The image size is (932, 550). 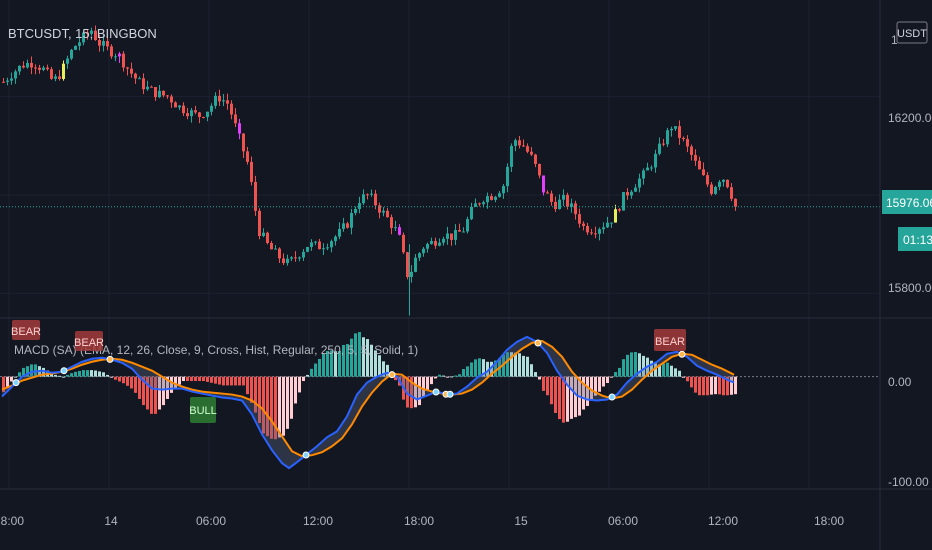 I want to click on macd-tick: 0.00, so click(x=900, y=382).